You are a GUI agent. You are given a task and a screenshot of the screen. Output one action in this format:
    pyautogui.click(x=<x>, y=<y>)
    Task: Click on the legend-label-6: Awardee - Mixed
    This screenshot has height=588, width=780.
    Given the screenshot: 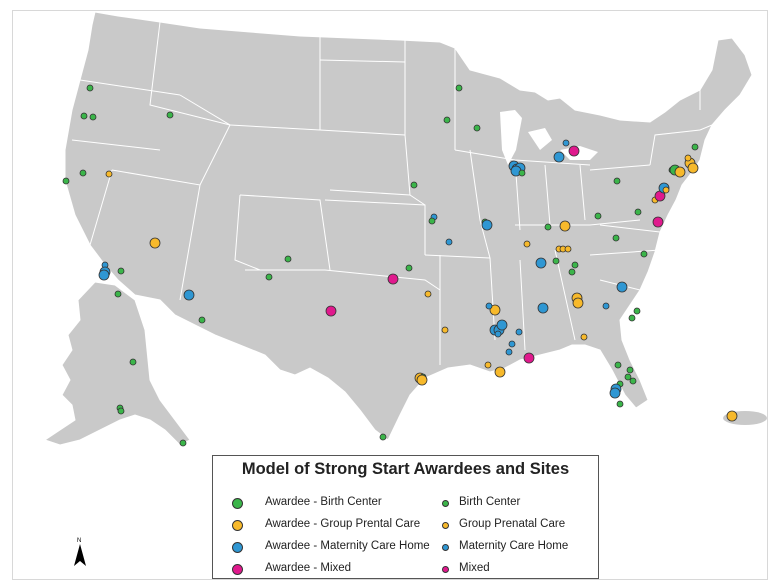 What is the action you would take?
    pyautogui.click(x=308, y=568)
    